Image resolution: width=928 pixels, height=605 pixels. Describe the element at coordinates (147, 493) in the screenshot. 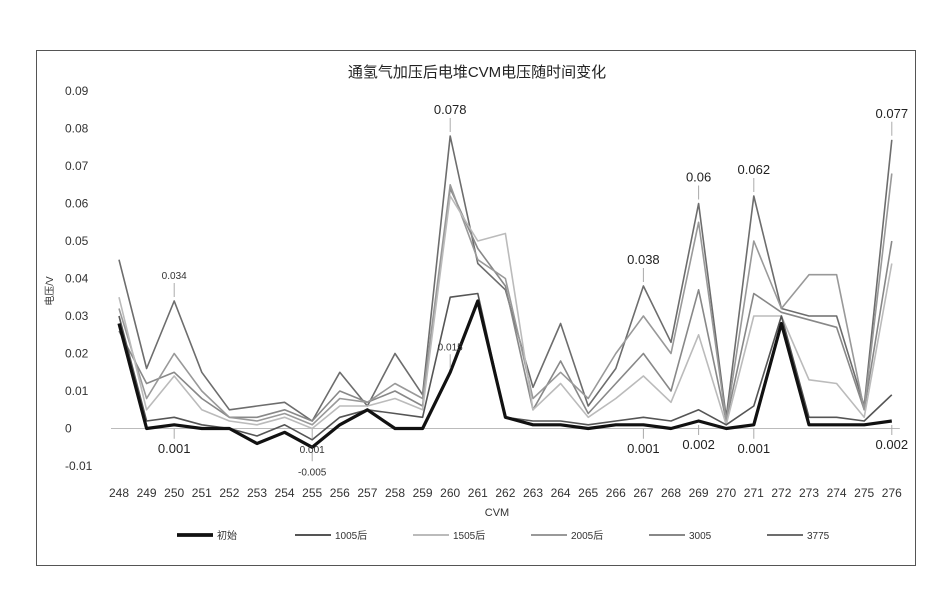

I see `x-tick-label: 249` at that location.